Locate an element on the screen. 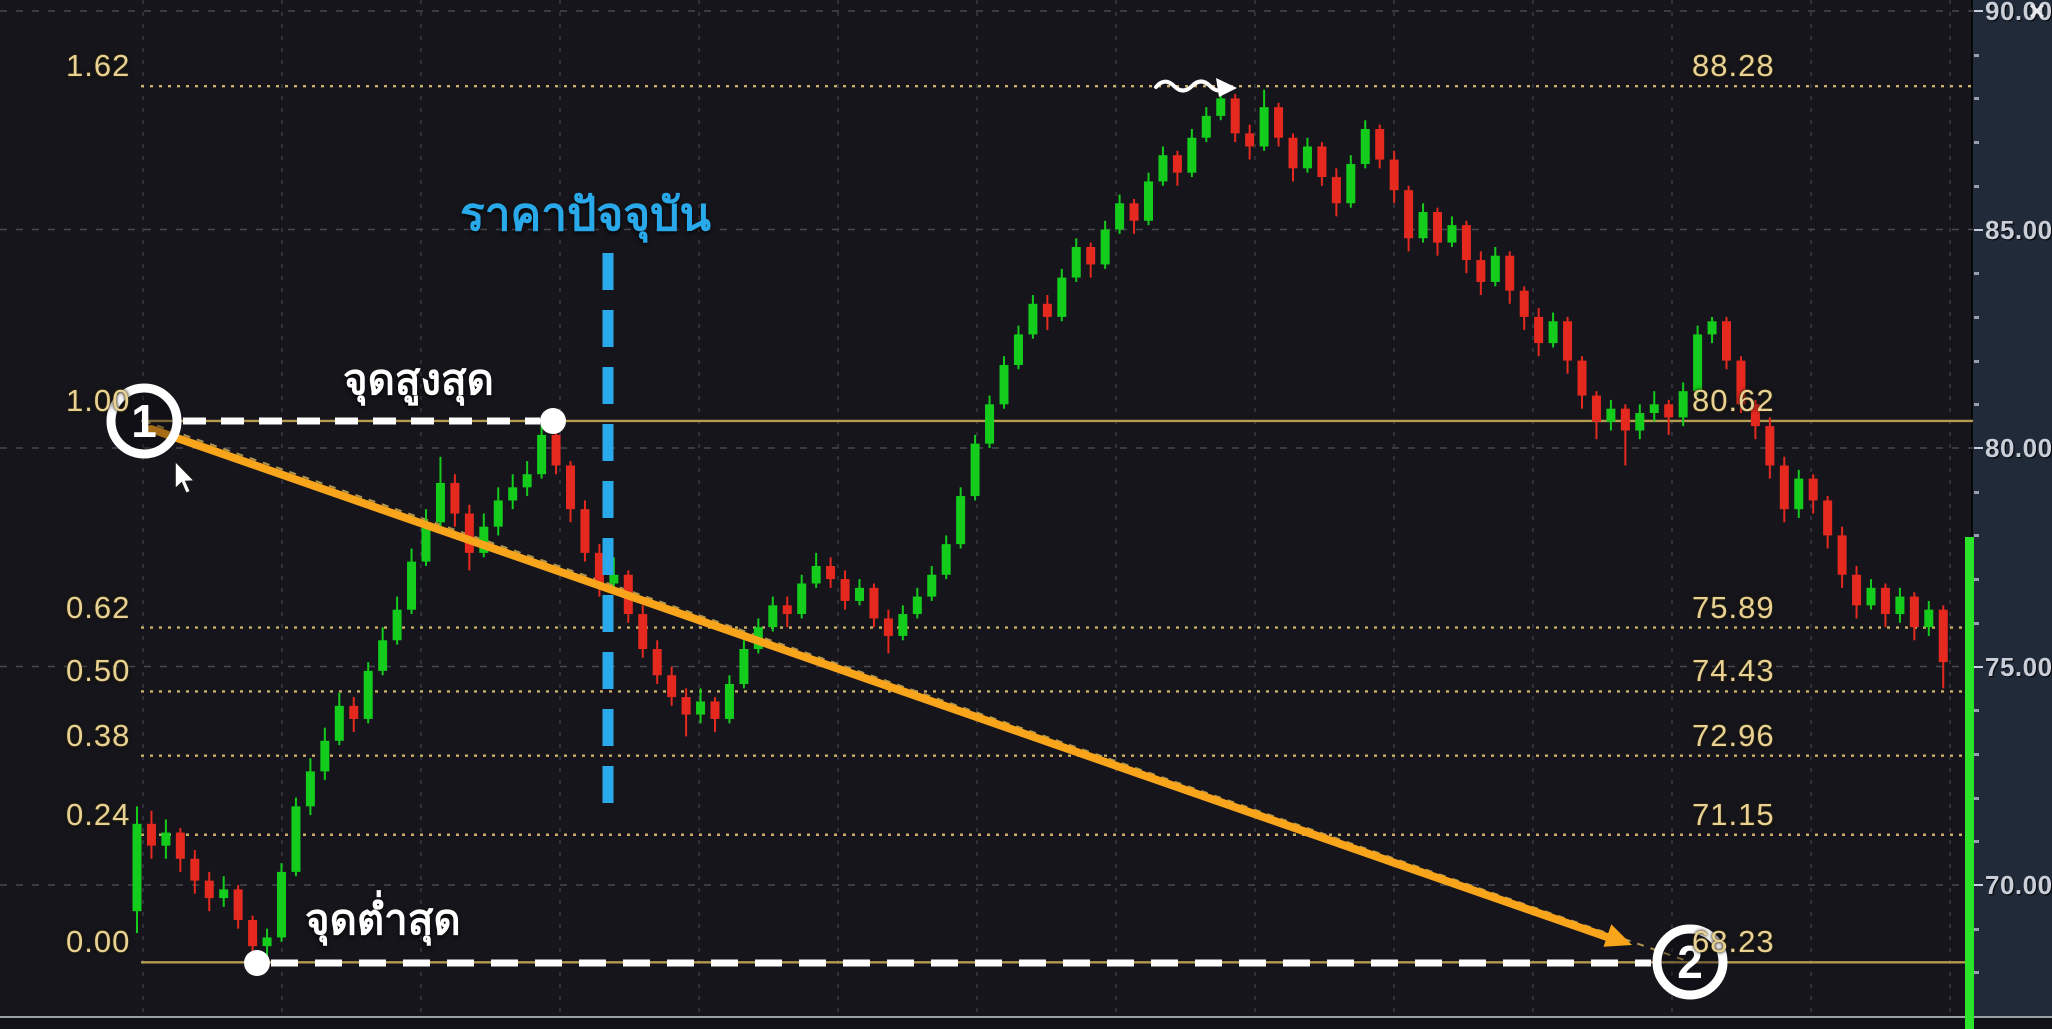 This screenshot has width=2052, height=1029. fib-price-label: 72.96 is located at coordinates (1733, 735).